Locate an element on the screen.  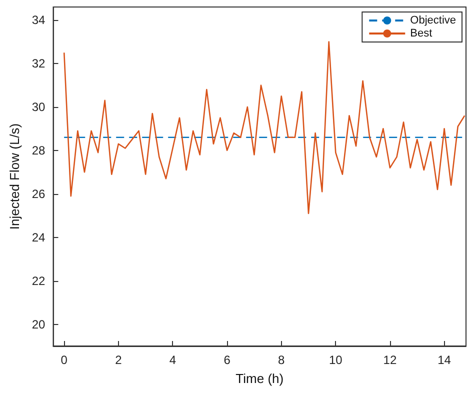
x-axis-title: Time (h) is located at coordinates (260, 378).